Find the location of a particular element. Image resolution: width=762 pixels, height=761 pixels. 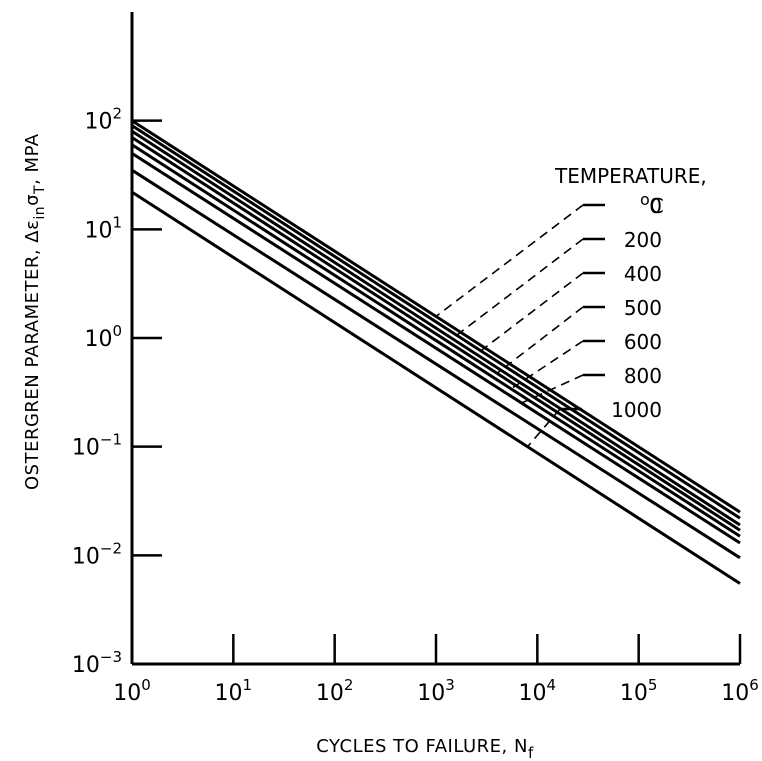

x-axis-title: CYCLES TO FAILURE, Nf is located at coordinates (425, 748).